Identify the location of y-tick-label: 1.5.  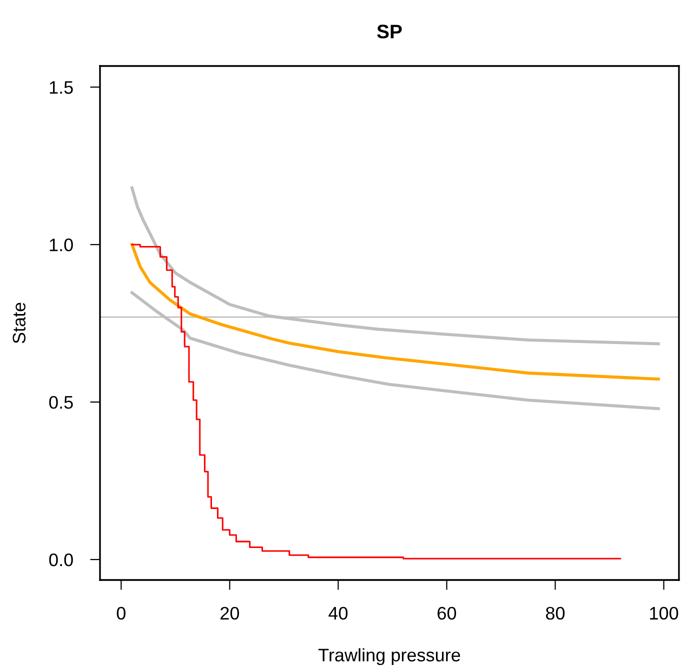
(61, 87).